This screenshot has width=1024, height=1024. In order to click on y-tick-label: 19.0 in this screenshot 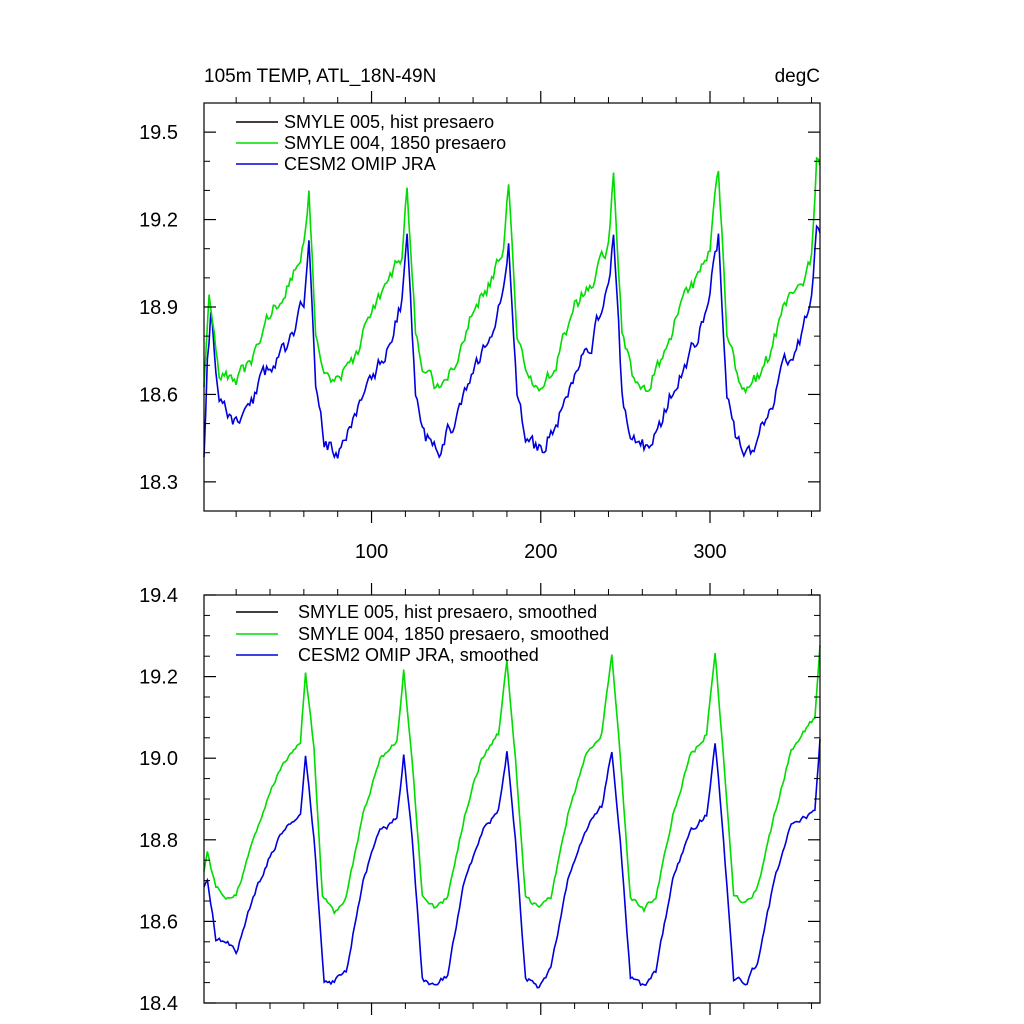, I will do `click(158, 759)`.